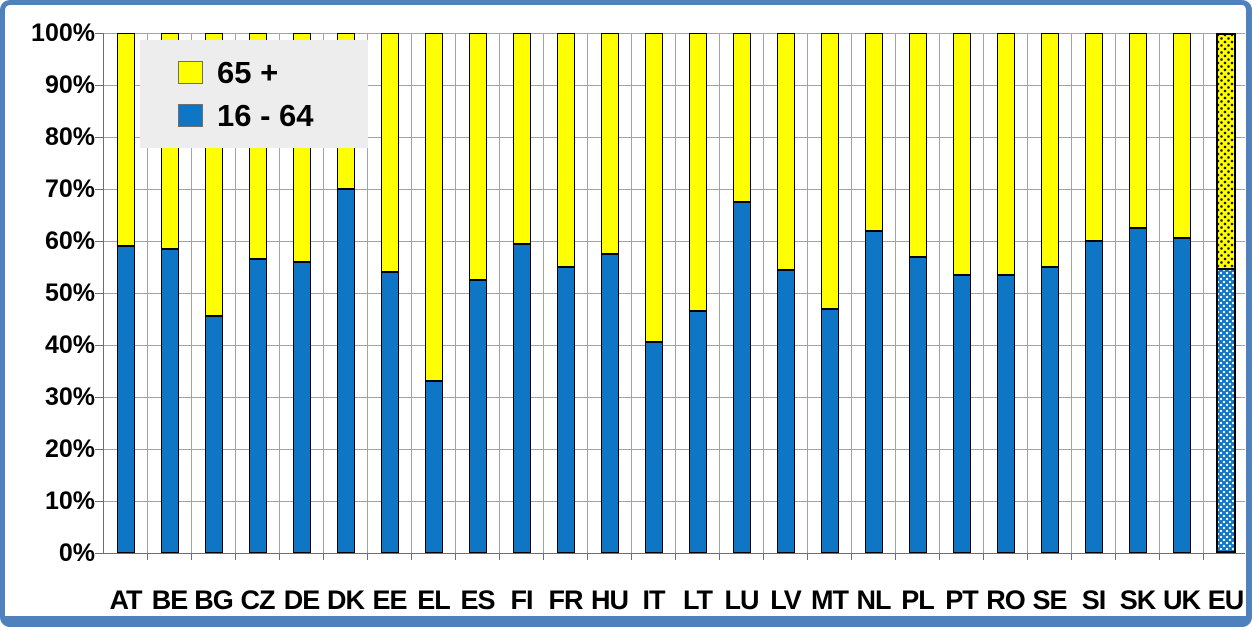 The height and width of the screenshot is (627, 1252). What do you see at coordinates (389, 411) in the screenshot?
I see `segment-16-64-EE` at bounding box center [389, 411].